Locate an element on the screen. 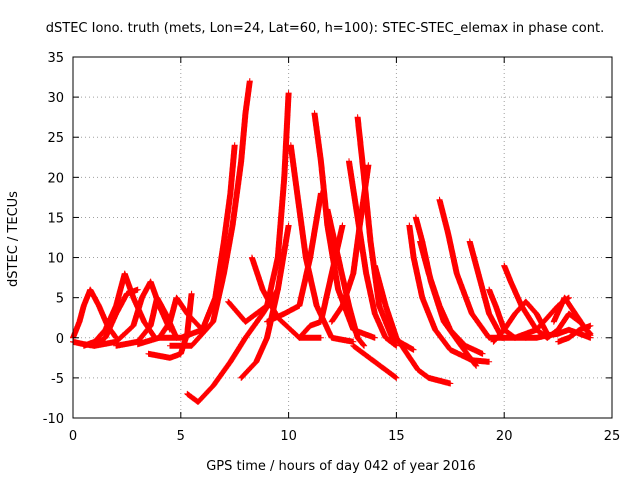  y-axis-label: dSTEC / TECUs is located at coordinates (13, 239).